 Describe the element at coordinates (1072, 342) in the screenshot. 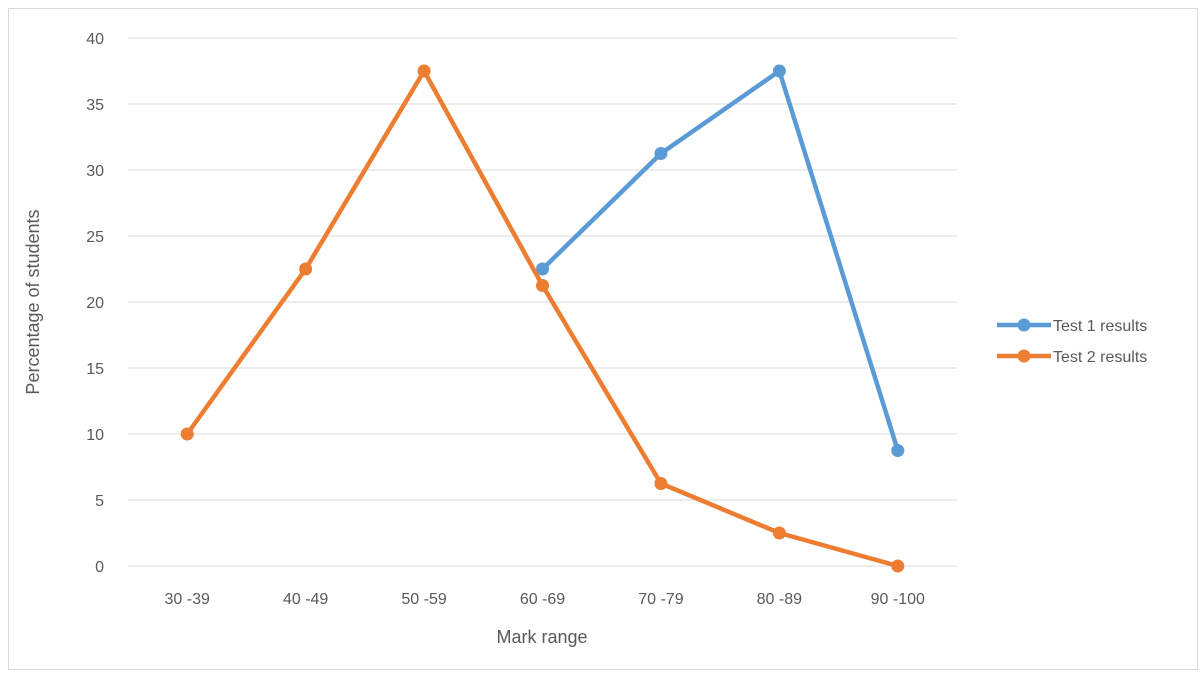

I see `legend: Test 1 results Test 2 results` at that location.